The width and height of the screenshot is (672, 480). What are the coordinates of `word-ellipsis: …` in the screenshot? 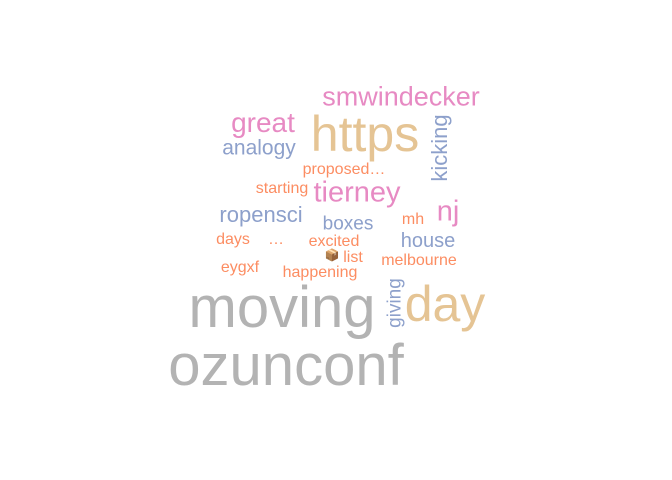 It's located at (276, 239).